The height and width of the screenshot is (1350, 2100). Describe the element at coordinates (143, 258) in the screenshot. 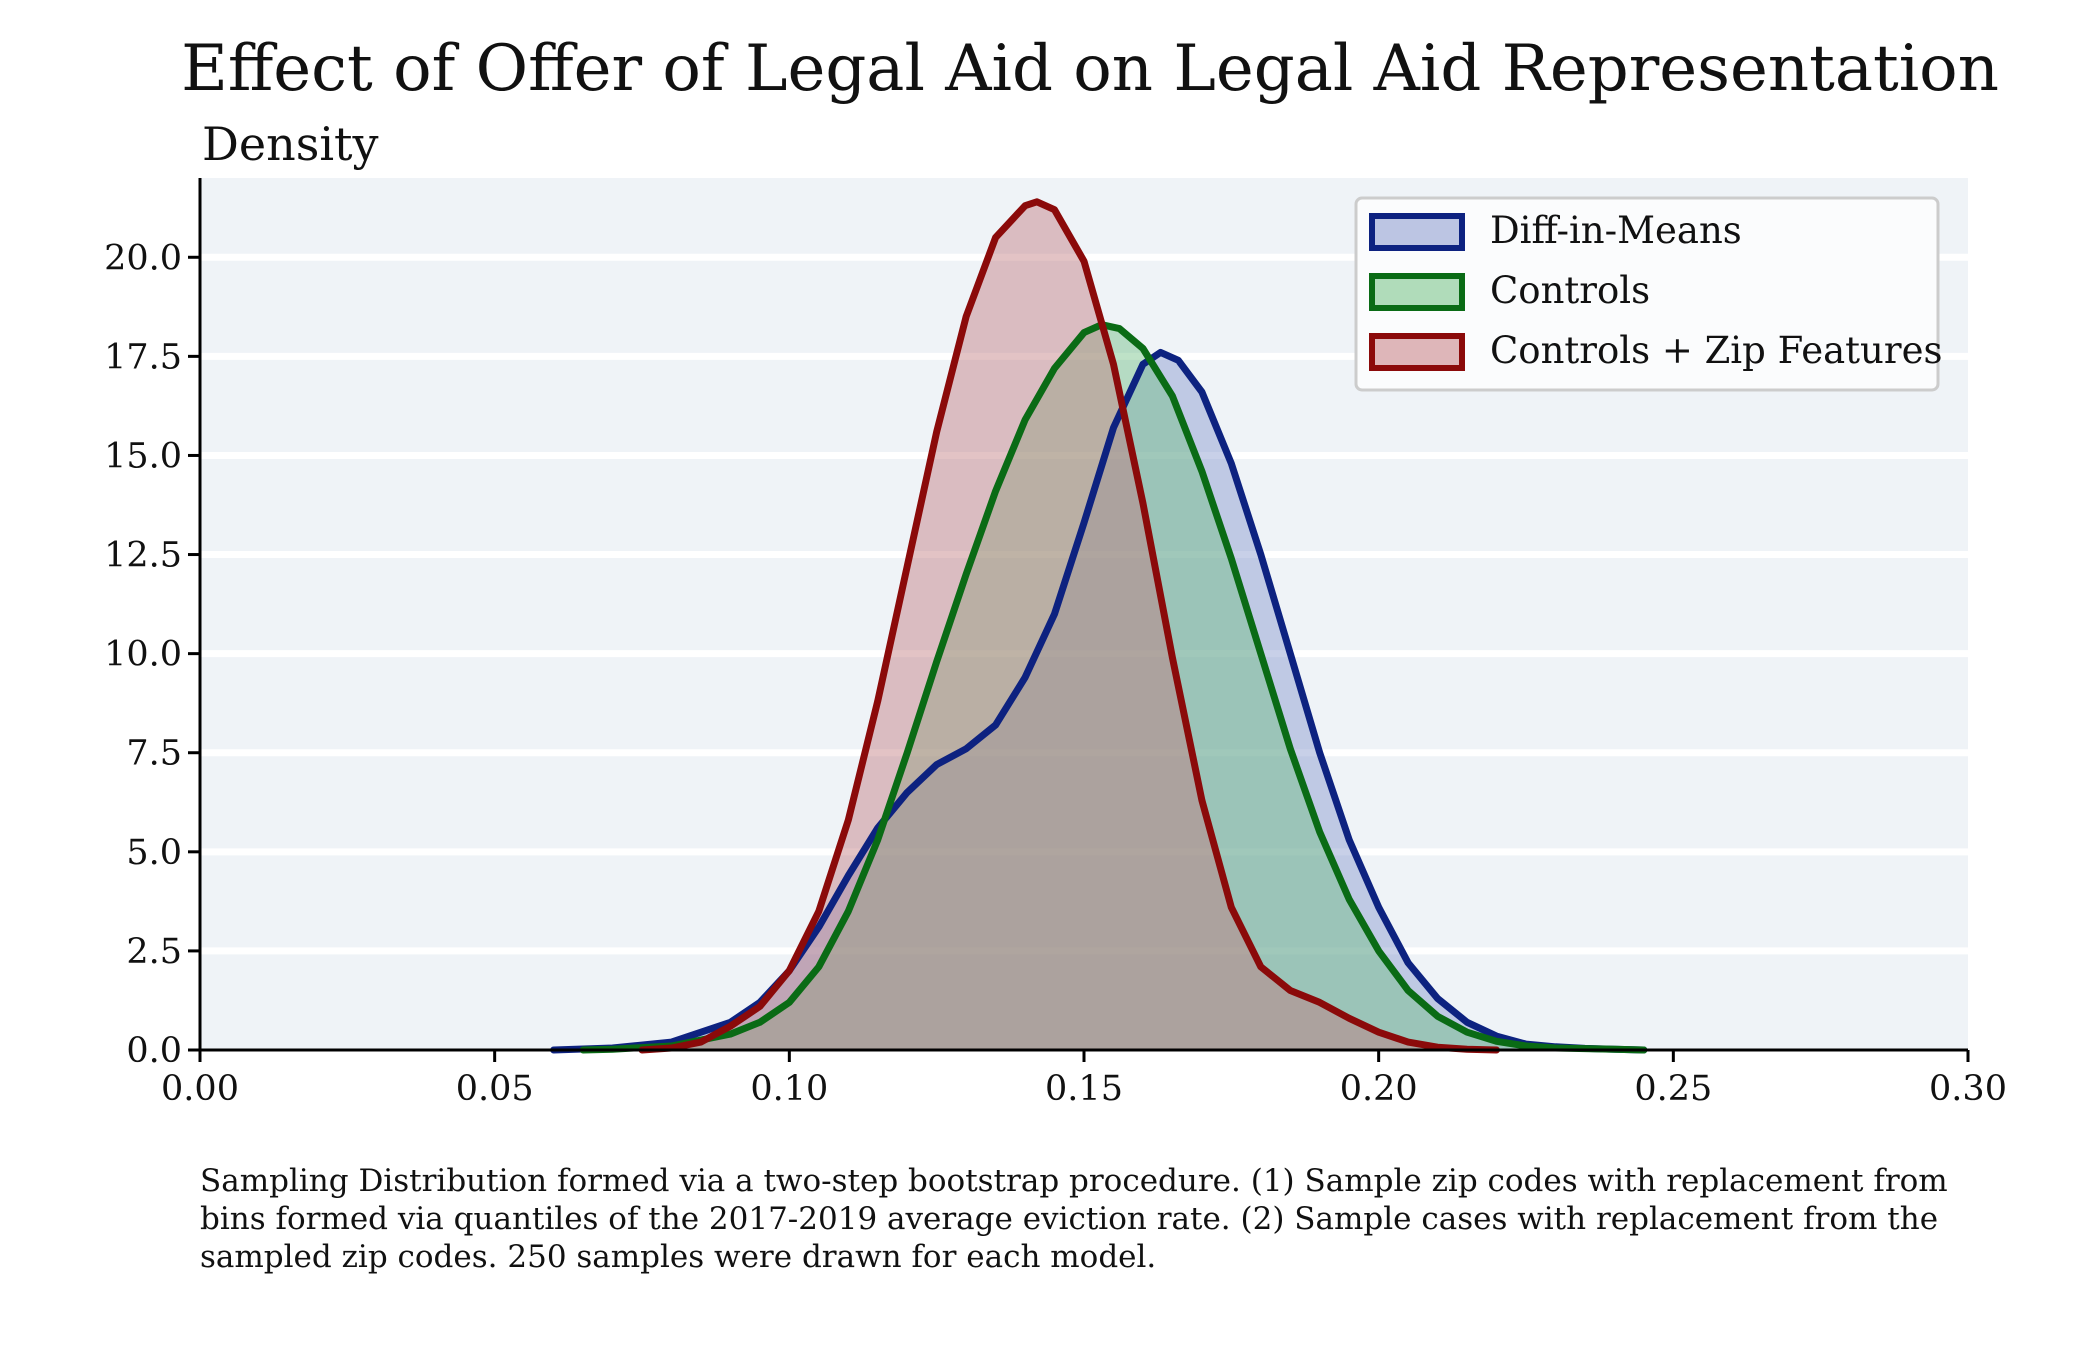

I see `y-tick-label-8: 20.0` at that location.